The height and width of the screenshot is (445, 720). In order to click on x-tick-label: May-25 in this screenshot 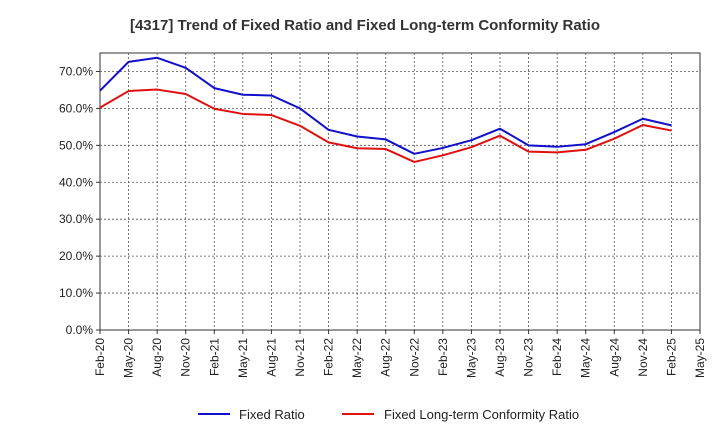, I will do `click(700, 358)`.